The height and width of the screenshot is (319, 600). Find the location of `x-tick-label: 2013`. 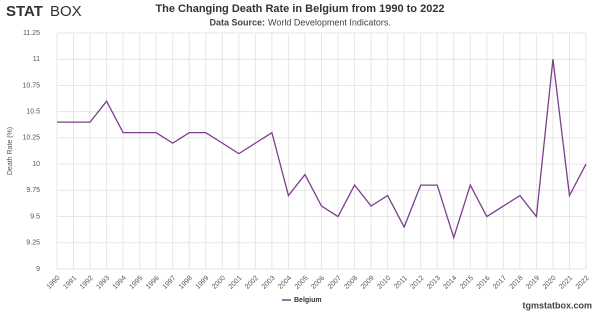

x-tick-label: 2013 is located at coordinates (434, 283).